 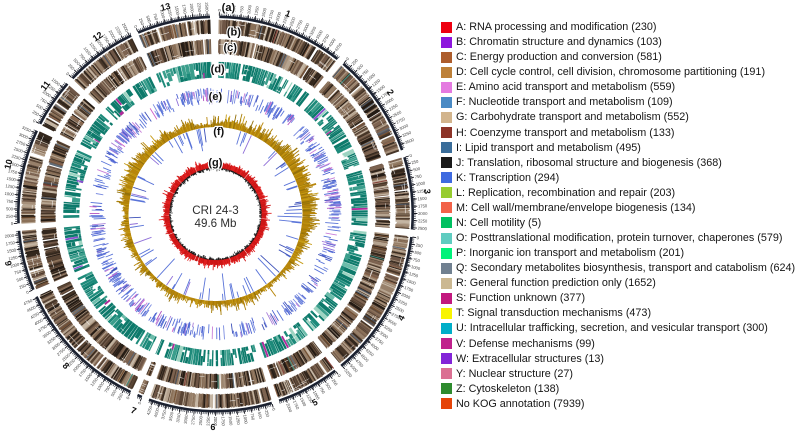 What do you see at coordinates (230, 48) in the screenshot?
I see `svg-text: (c)` at bounding box center [230, 48].